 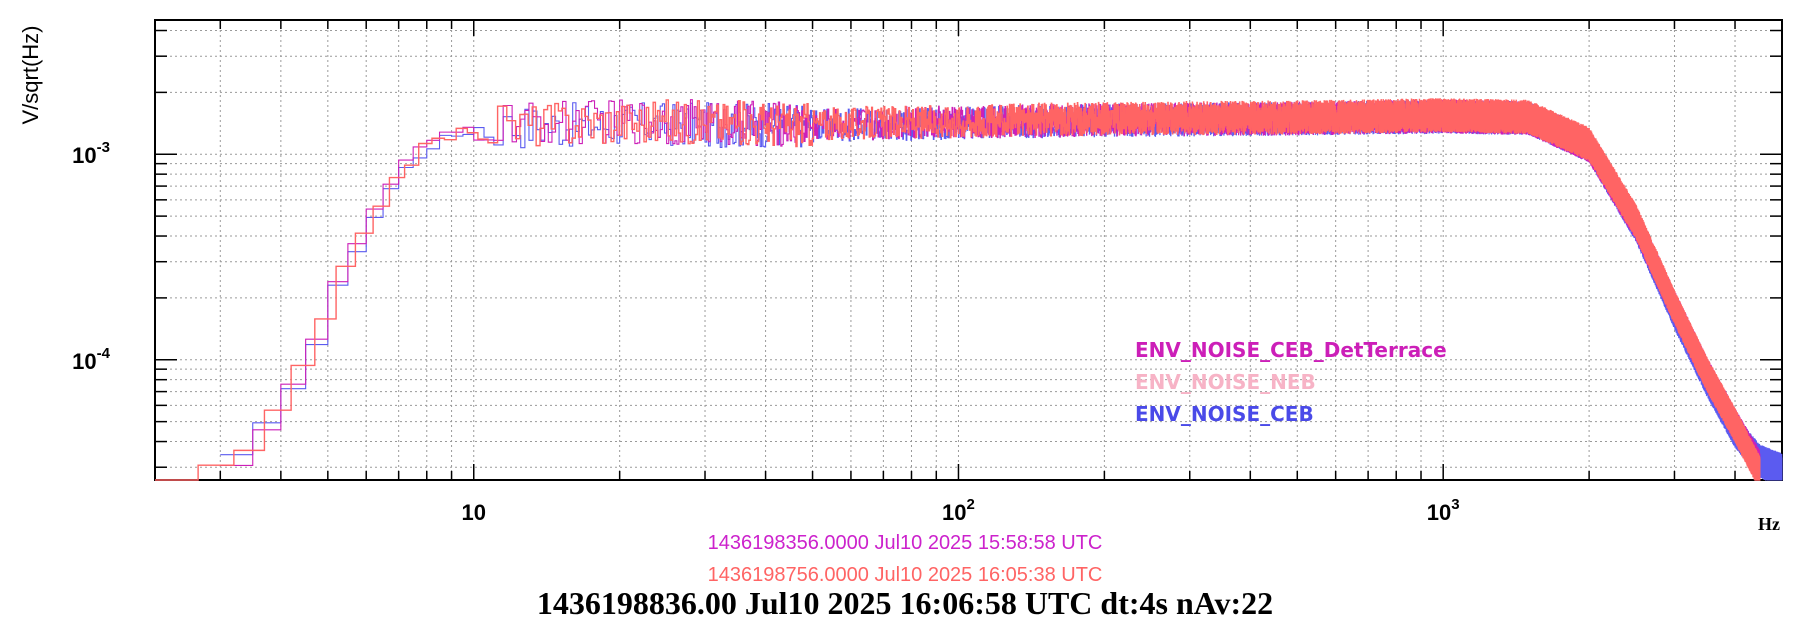 What do you see at coordinates (91, 256) in the screenshot?
I see `y-tick-labels: 10⁻³ 10⁻⁴` at bounding box center [91, 256].